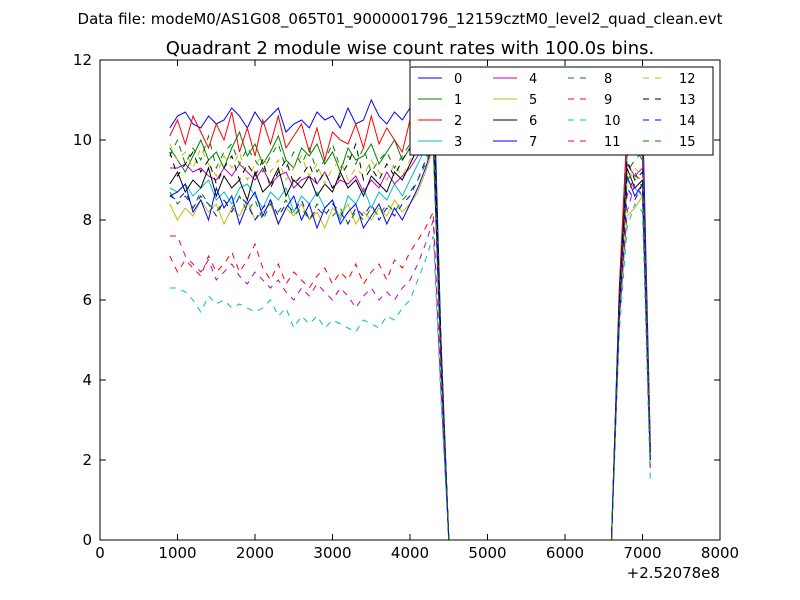 Image resolution: width=800 pixels, height=600 pixels. What do you see at coordinates (687, 121) in the screenshot?
I see `legend-label-14: 14` at bounding box center [687, 121].